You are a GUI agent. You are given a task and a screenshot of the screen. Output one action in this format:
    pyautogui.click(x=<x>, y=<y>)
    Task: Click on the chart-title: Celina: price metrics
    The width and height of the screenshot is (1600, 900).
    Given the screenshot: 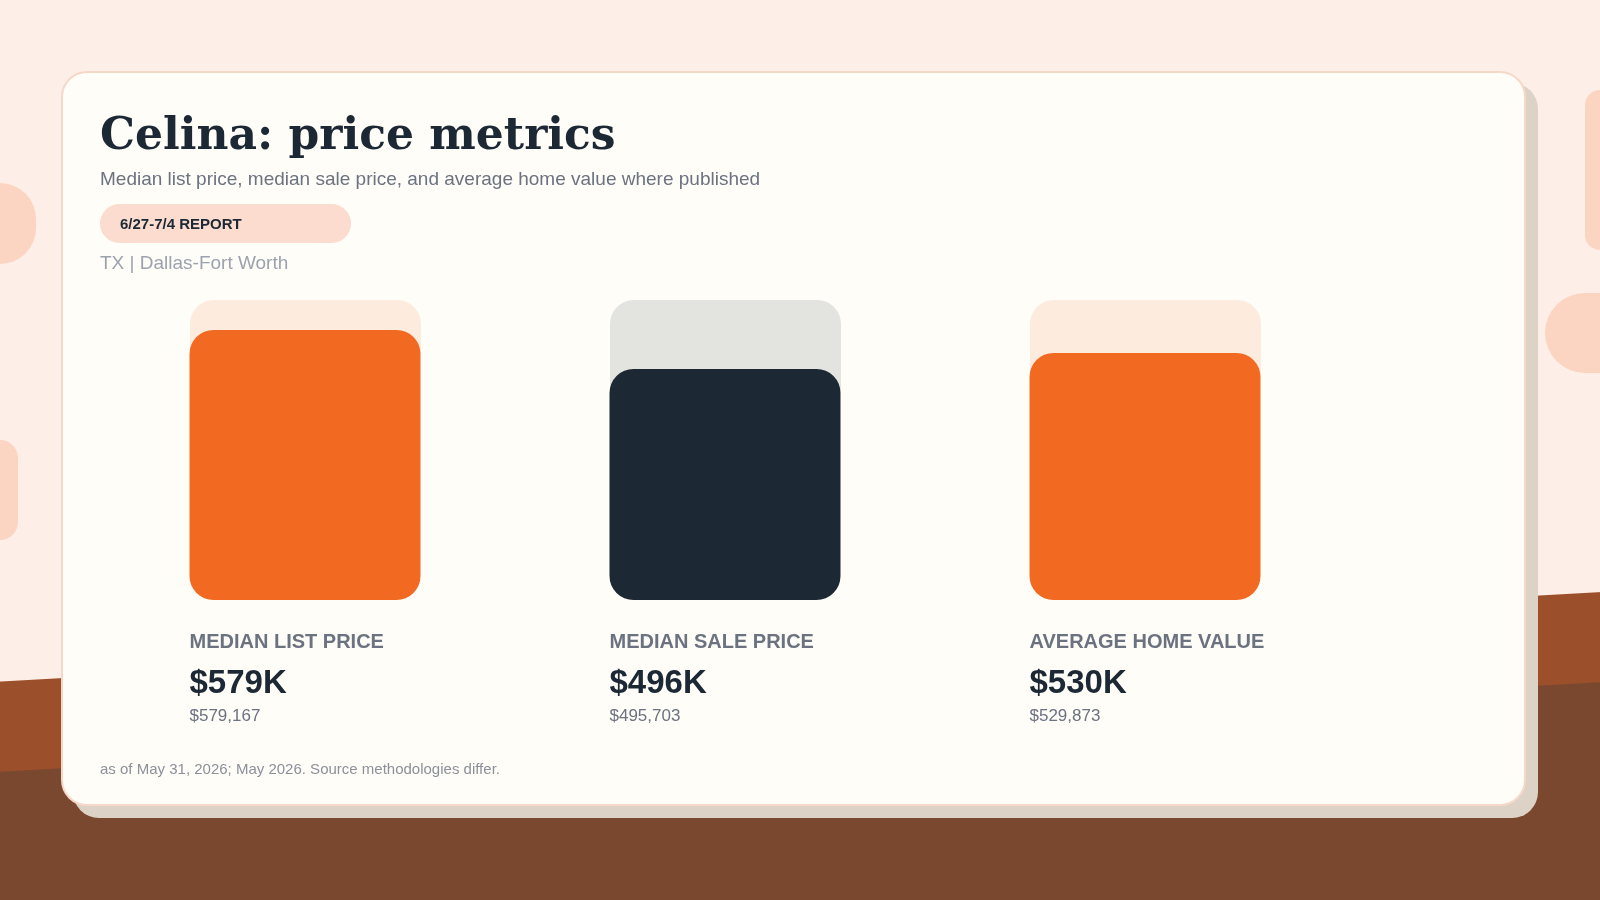 What is the action you would take?
    pyautogui.click(x=358, y=133)
    